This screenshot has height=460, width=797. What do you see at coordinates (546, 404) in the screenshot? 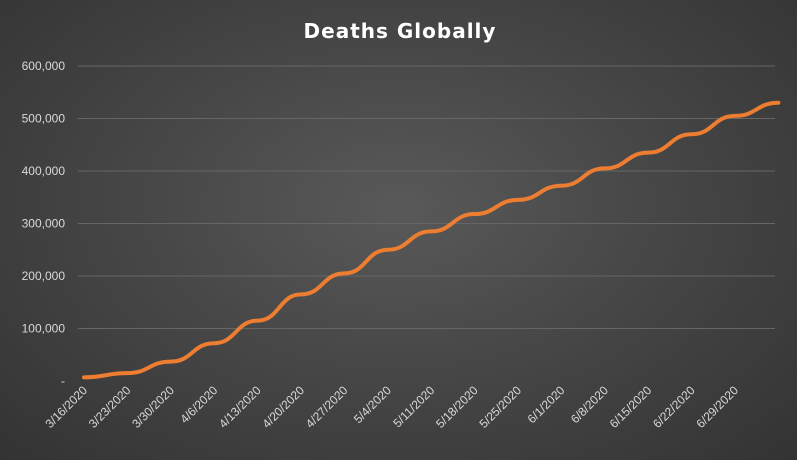
I see `x-tick-label: 6/1/2020` at bounding box center [546, 404].